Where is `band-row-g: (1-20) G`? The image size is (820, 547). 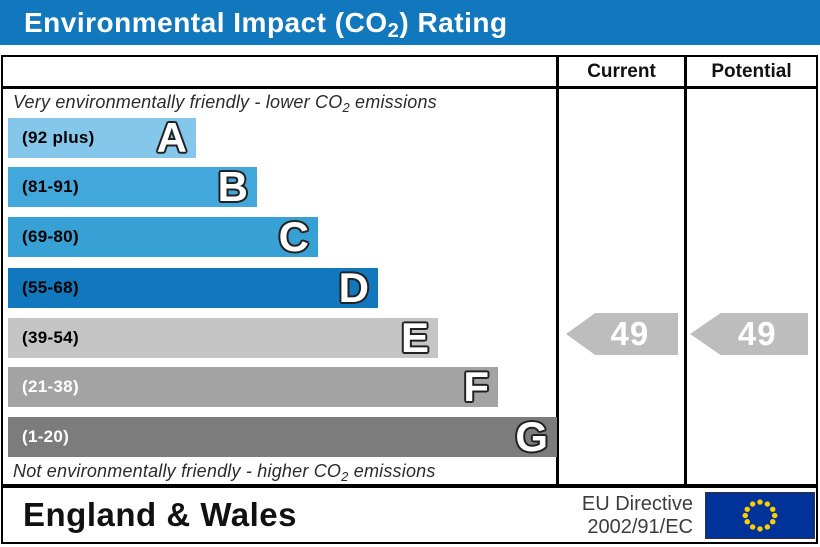
band-row-g: (1-20) G is located at coordinates (282, 436).